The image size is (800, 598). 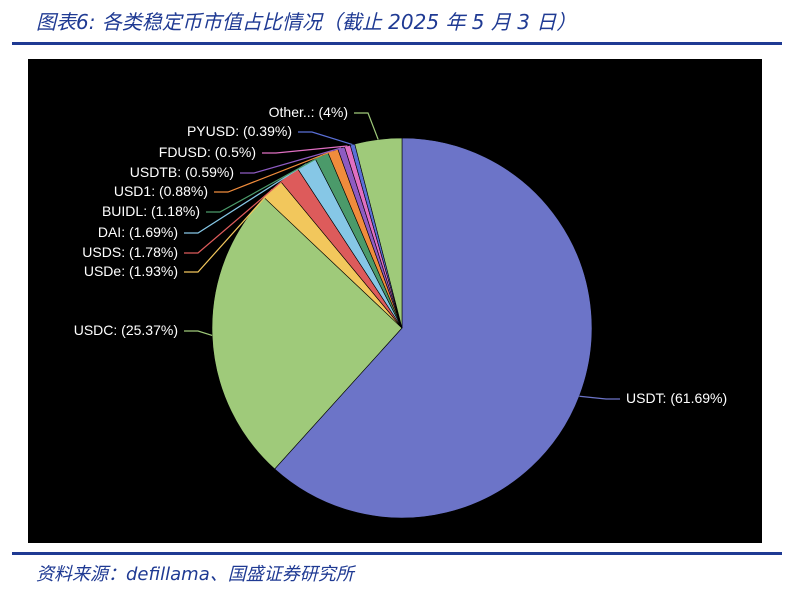 I want to click on leader-line-usd1, so click(x=274, y=171).